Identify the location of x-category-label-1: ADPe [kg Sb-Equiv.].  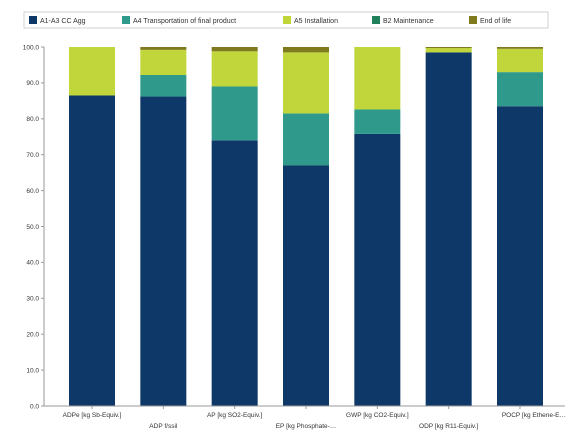
(92, 415).